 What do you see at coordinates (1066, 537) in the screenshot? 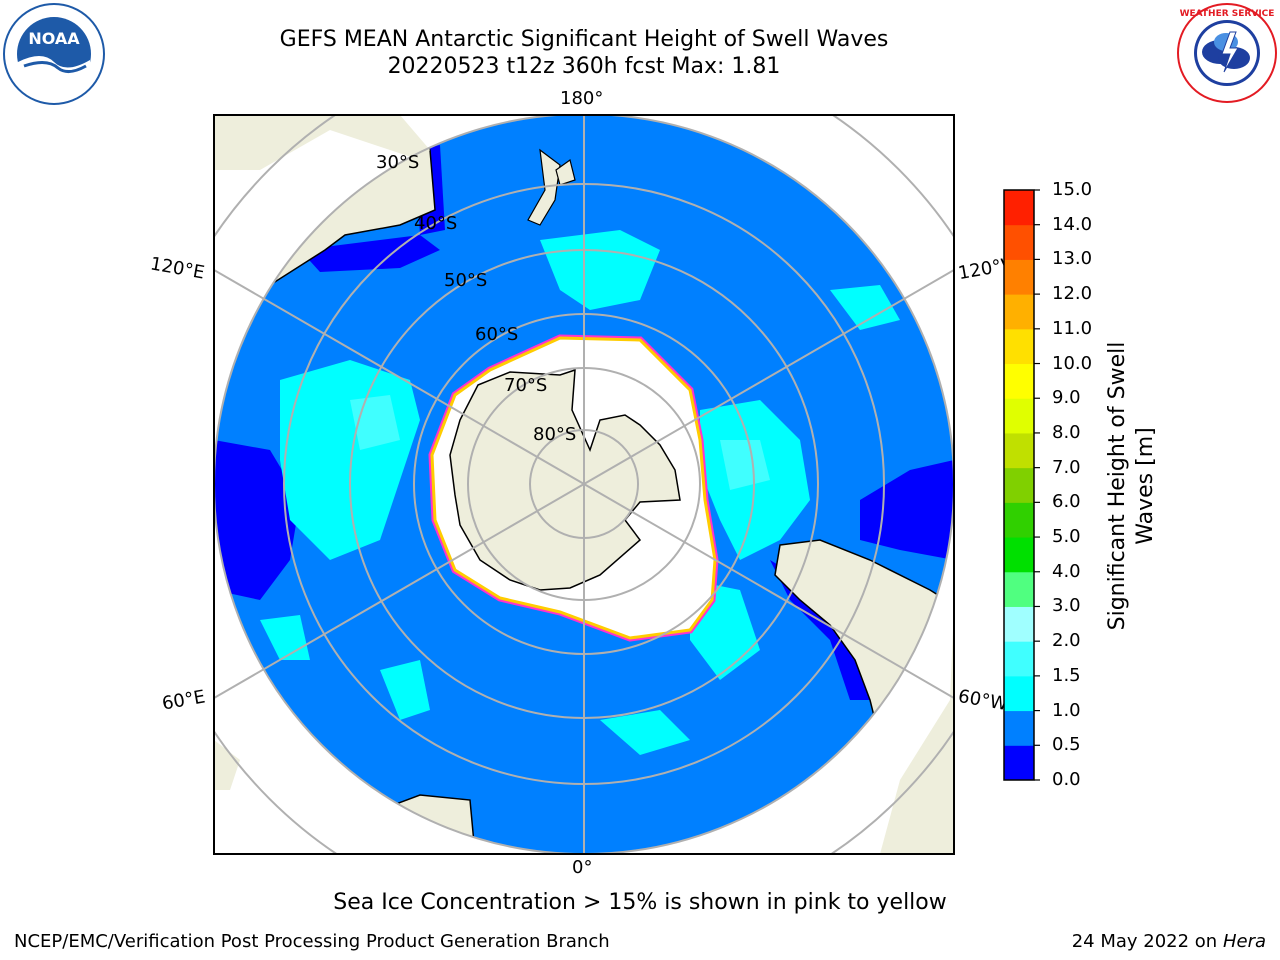
I see `colorbar-tick-label: 5.0` at bounding box center [1066, 537].